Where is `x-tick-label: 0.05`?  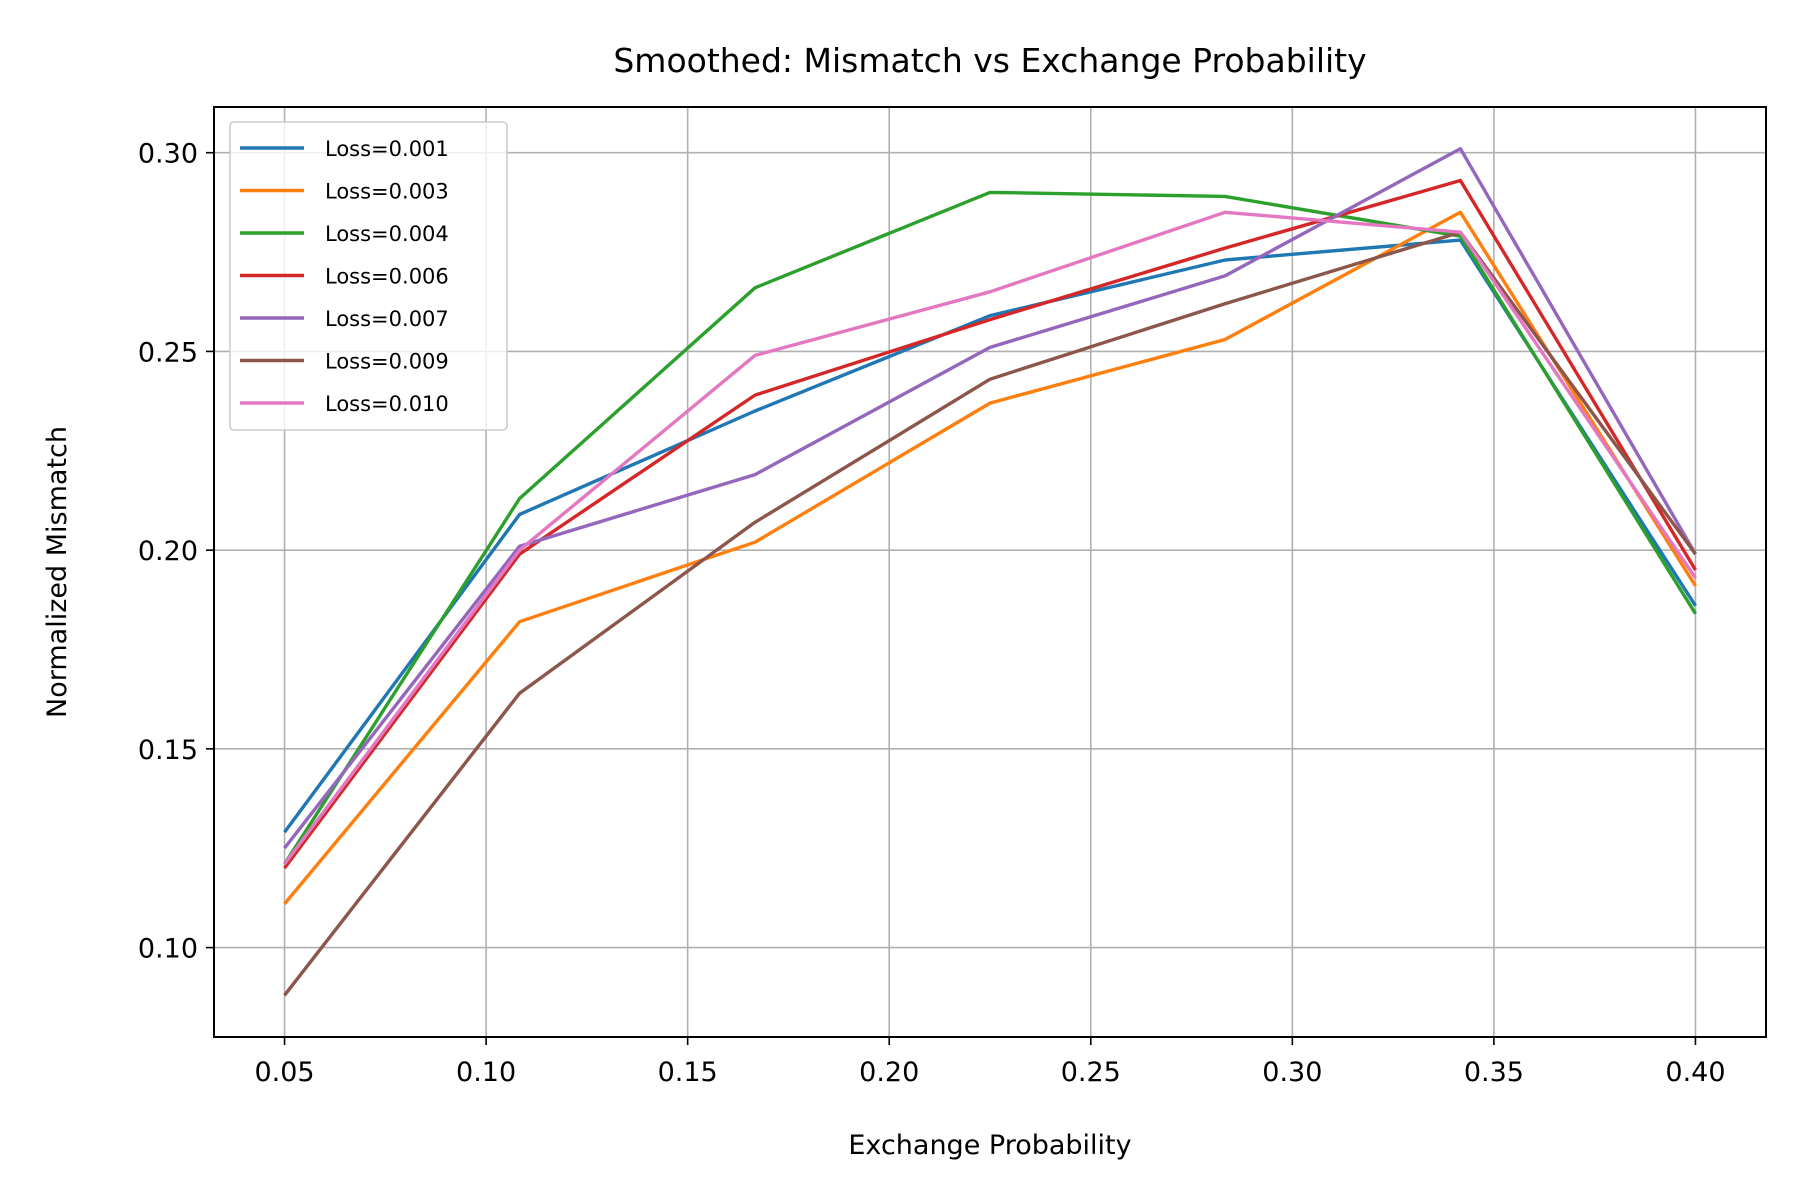
x-tick-label: 0.05 is located at coordinates (284, 1072).